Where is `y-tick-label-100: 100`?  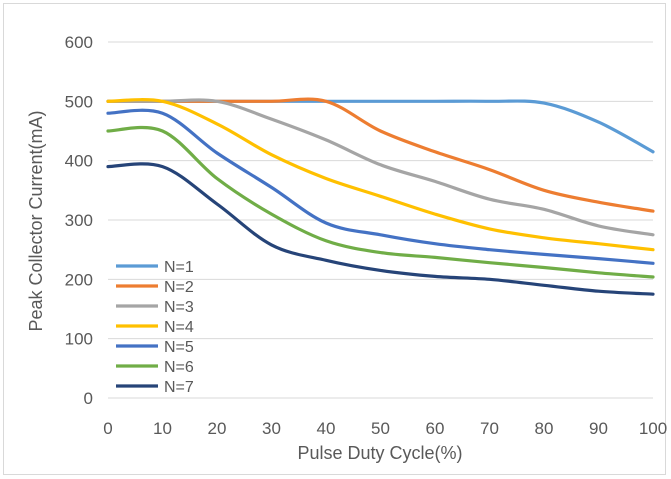 y-tick-label-100: 100 is located at coordinates (79, 339).